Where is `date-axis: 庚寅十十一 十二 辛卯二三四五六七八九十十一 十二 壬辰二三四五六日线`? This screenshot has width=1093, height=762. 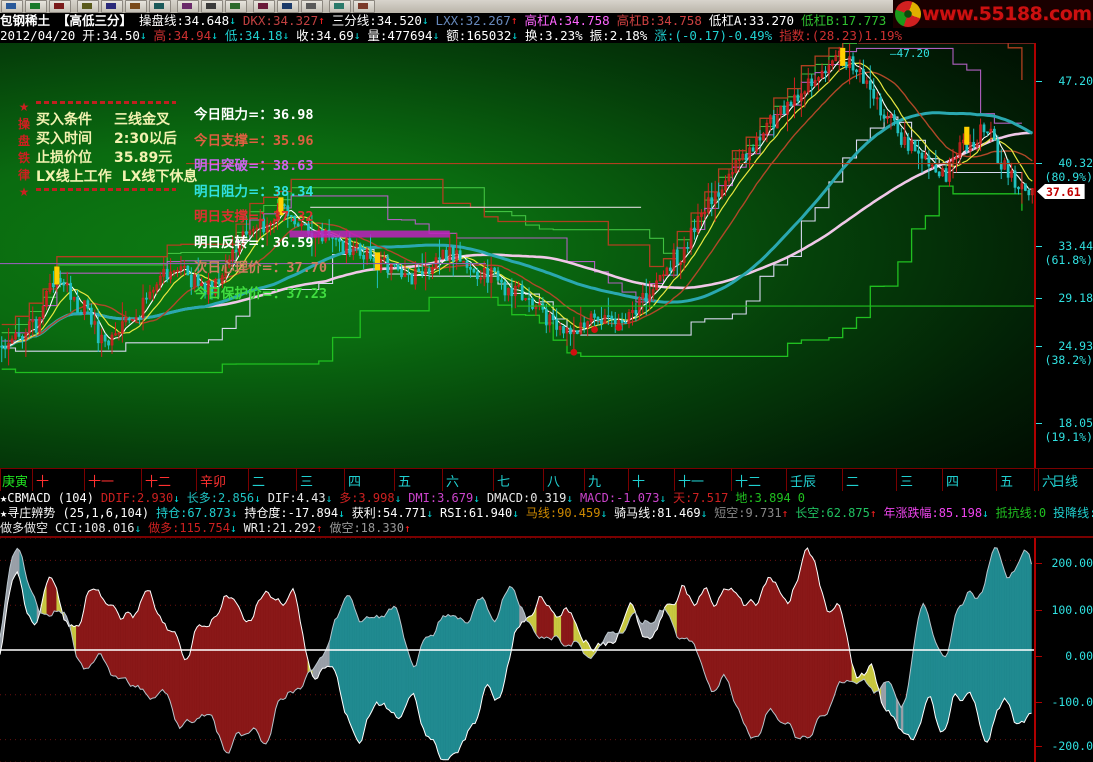 date-axis: 庚寅十十一 十二 辛卯二三四五六七八九十十一 十二 壬辰二三四五六日线 is located at coordinates (546, 480).